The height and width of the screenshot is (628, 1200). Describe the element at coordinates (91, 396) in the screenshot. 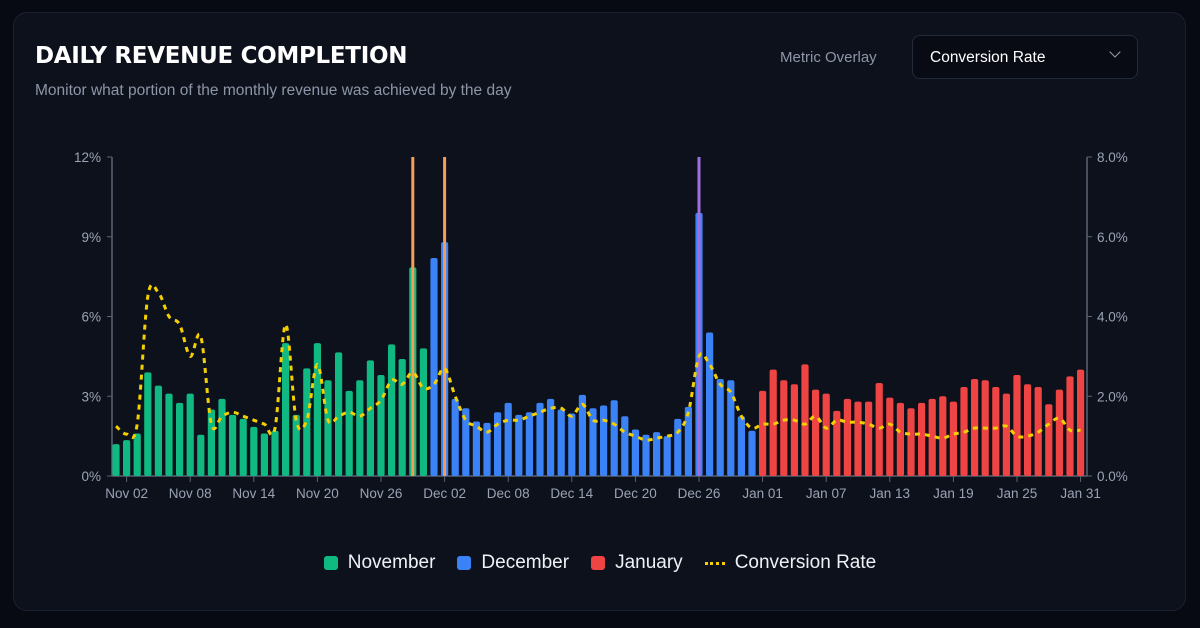

I see `y-tick-label: 3%` at that location.